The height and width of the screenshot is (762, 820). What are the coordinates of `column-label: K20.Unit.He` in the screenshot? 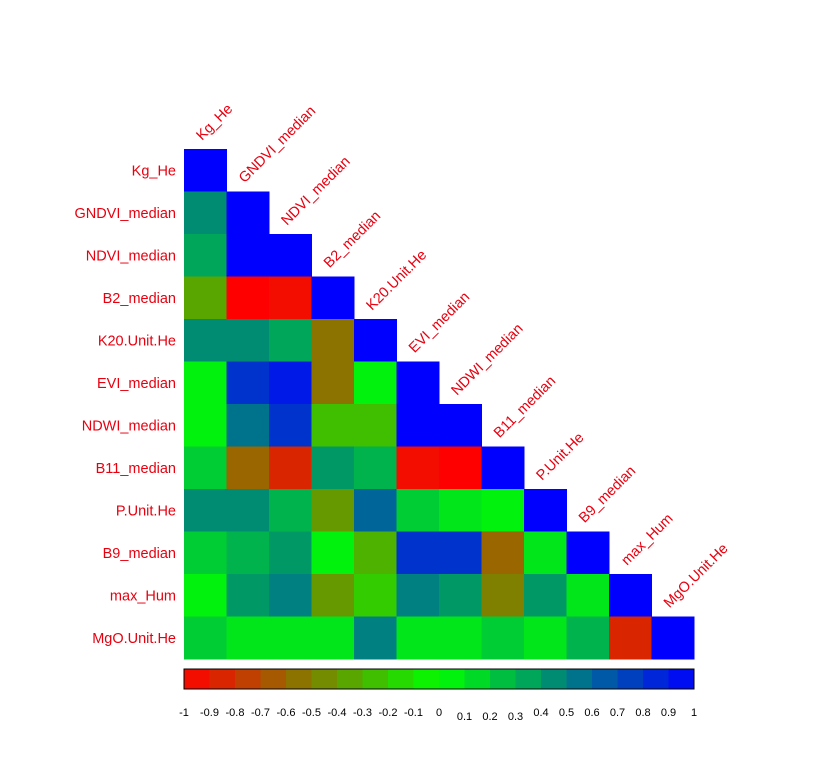 It's located at (397, 280).